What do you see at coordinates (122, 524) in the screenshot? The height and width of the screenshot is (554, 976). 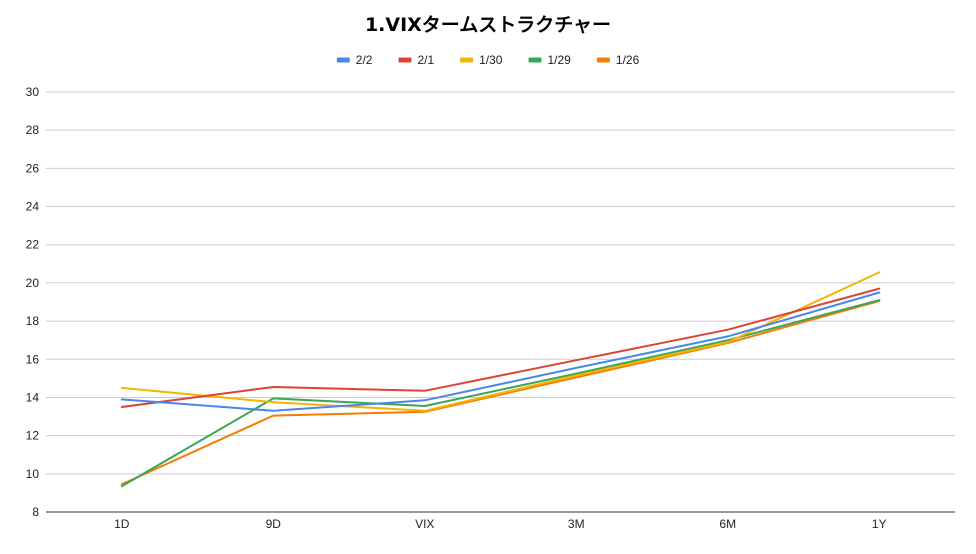 I see `x-tick-label: 1D` at bounding box center [122, 524].